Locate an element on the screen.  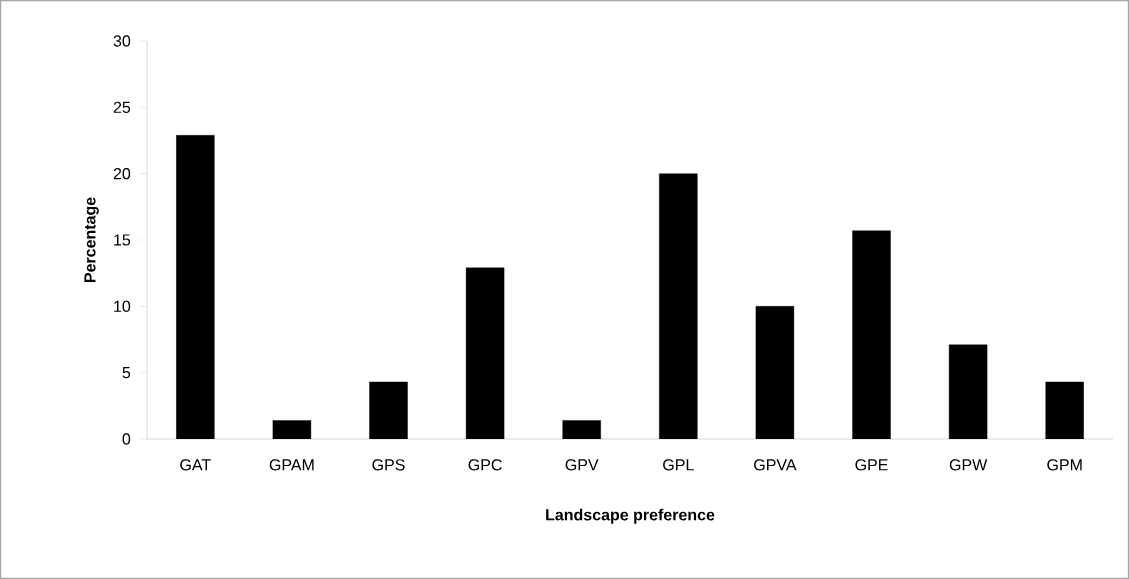
y-tick-label: 25 is located at coordinates (122, 107).